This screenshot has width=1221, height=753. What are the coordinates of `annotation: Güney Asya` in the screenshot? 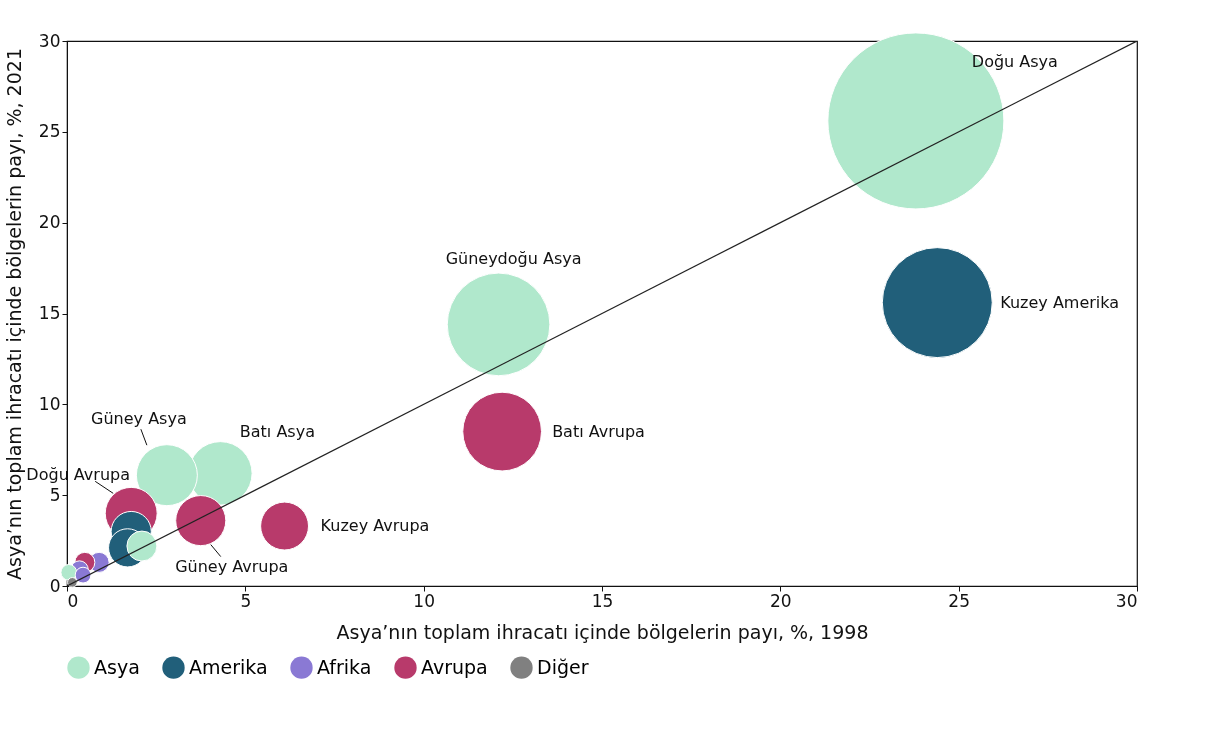 It's located at (139, 419).